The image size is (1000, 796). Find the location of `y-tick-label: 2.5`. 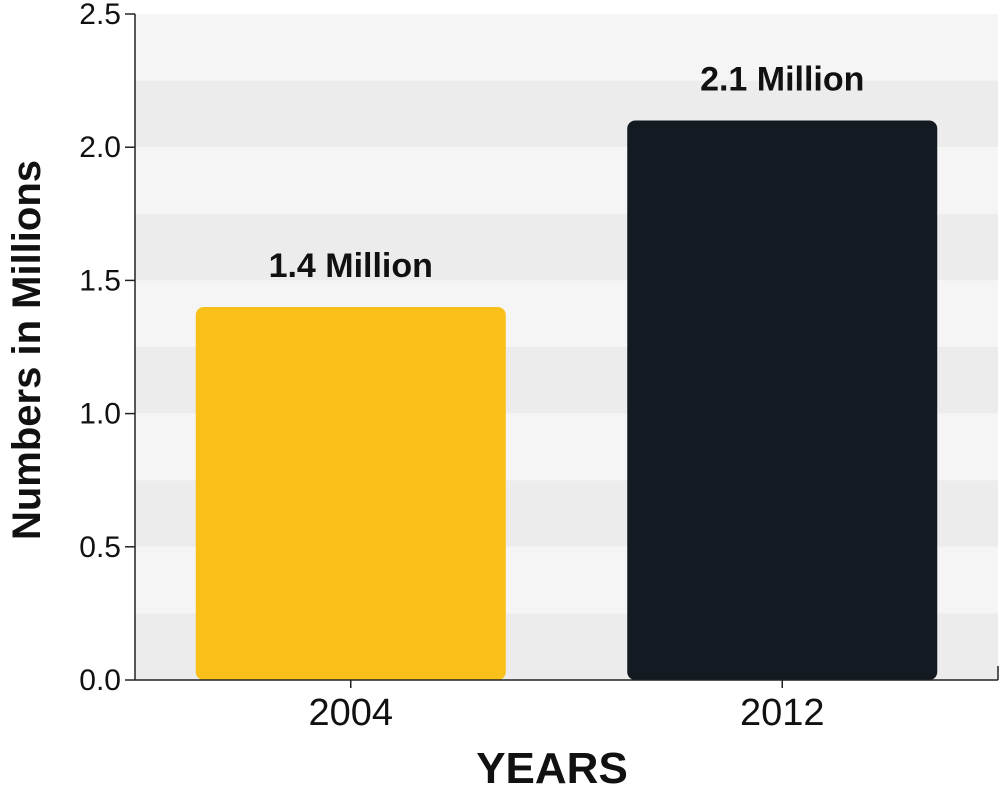

y-tick-label: 2.5 is located at coordinates (100, 15).